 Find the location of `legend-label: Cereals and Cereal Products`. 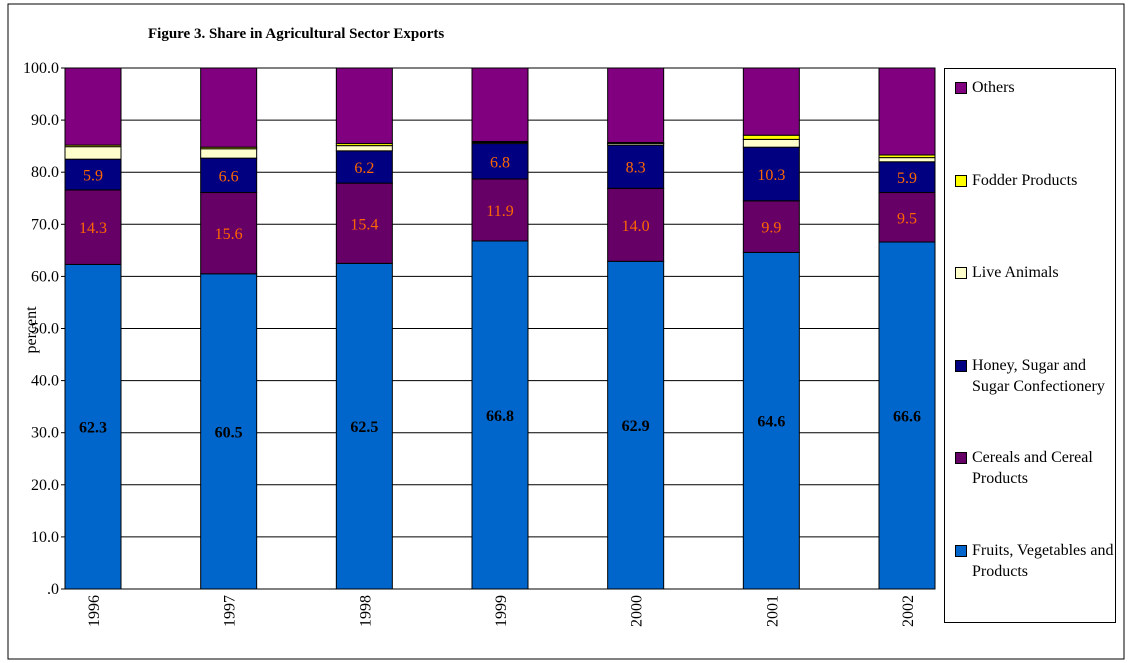

legend-label: Cereals and Cereal Products is located at coordinates (1032, 468).